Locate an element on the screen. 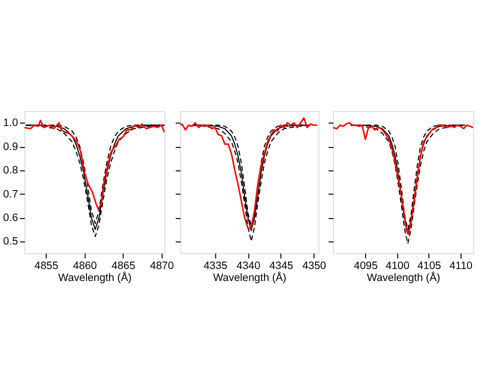  x-tick-label: 4860 is located at coordinates (85, 266).